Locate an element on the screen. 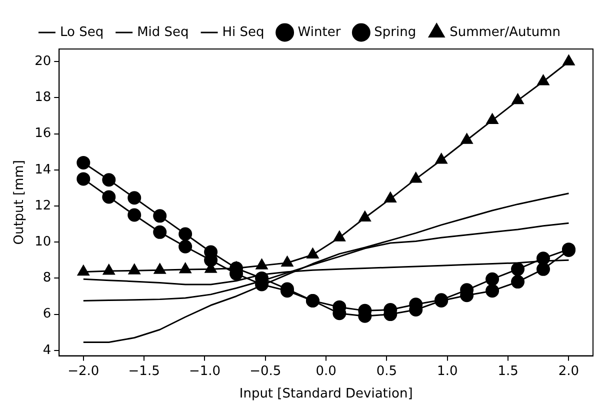  x-tick-label: 2.0 is located at coordinates (569, 371).